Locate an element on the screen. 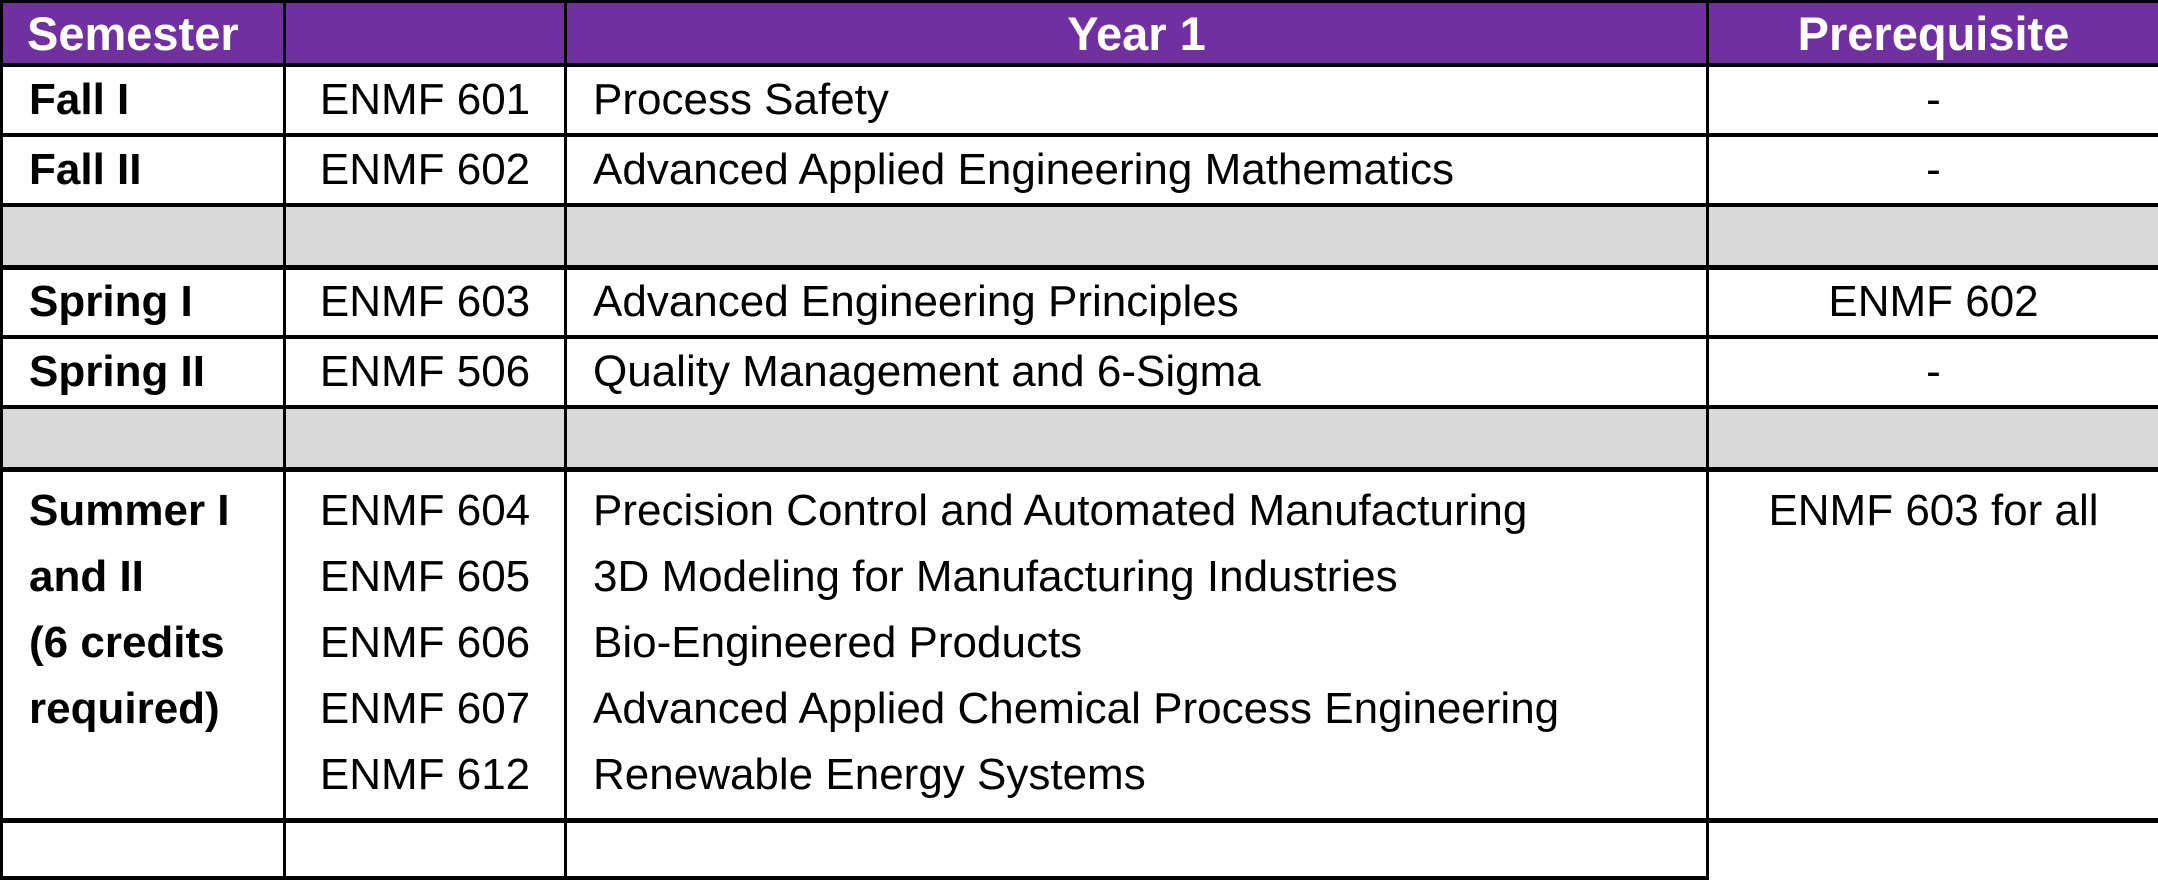  header-row: Semester Year 1 Prerequisite is located at coordinates (1079, 33).